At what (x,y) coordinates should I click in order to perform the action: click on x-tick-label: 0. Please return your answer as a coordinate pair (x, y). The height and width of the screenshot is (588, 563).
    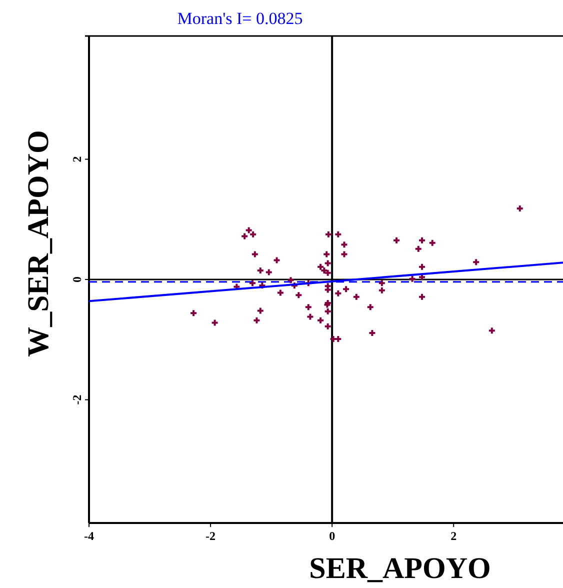
    Looking at the image, I should click on (332, 536).